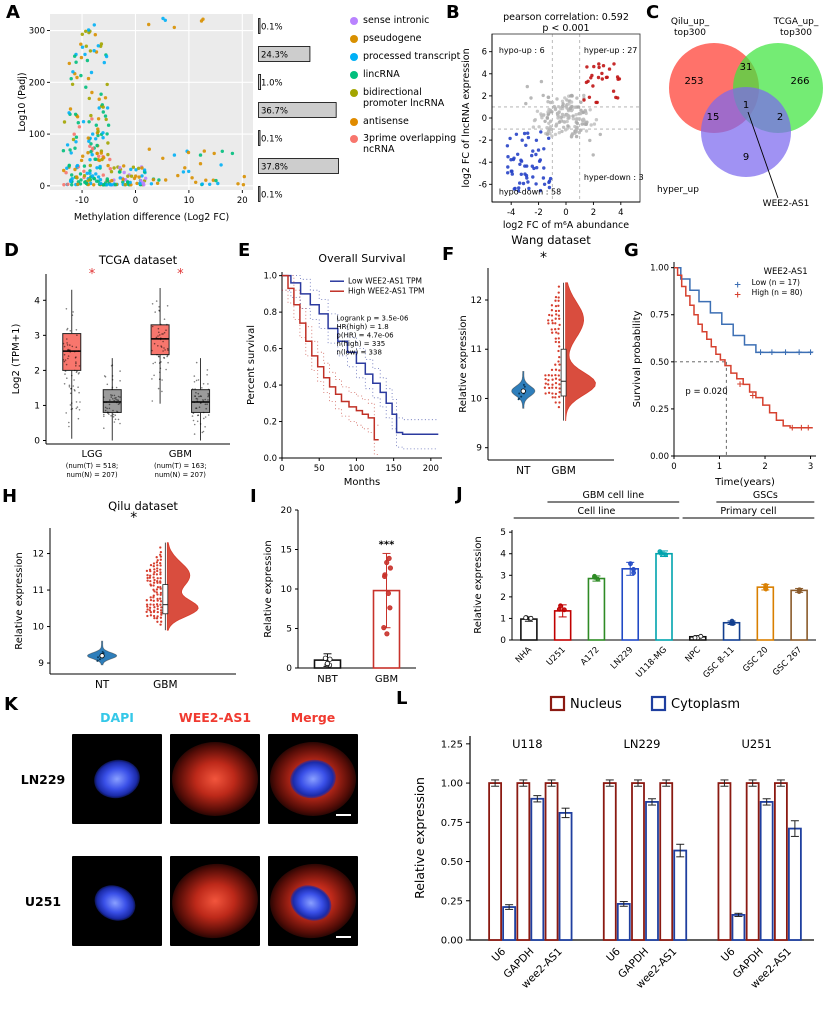  What do you see at coordinates (448, 254) in the screenshot?
I see `panel-label-f: F` at bounding box center [448, 254].